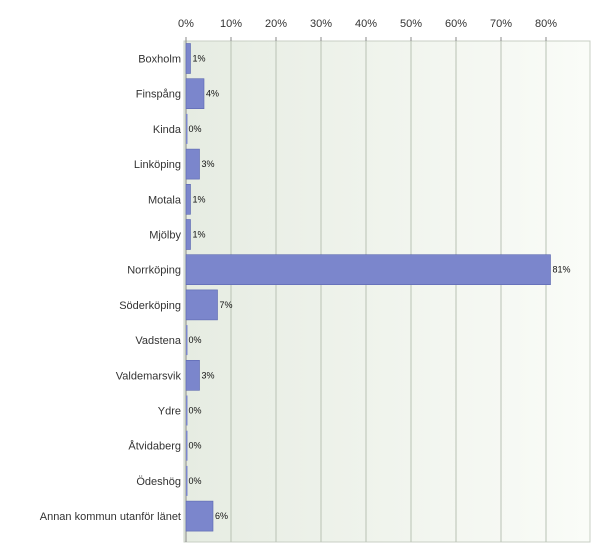  I want to click on category-label: Söderköping, so click(150, 306).